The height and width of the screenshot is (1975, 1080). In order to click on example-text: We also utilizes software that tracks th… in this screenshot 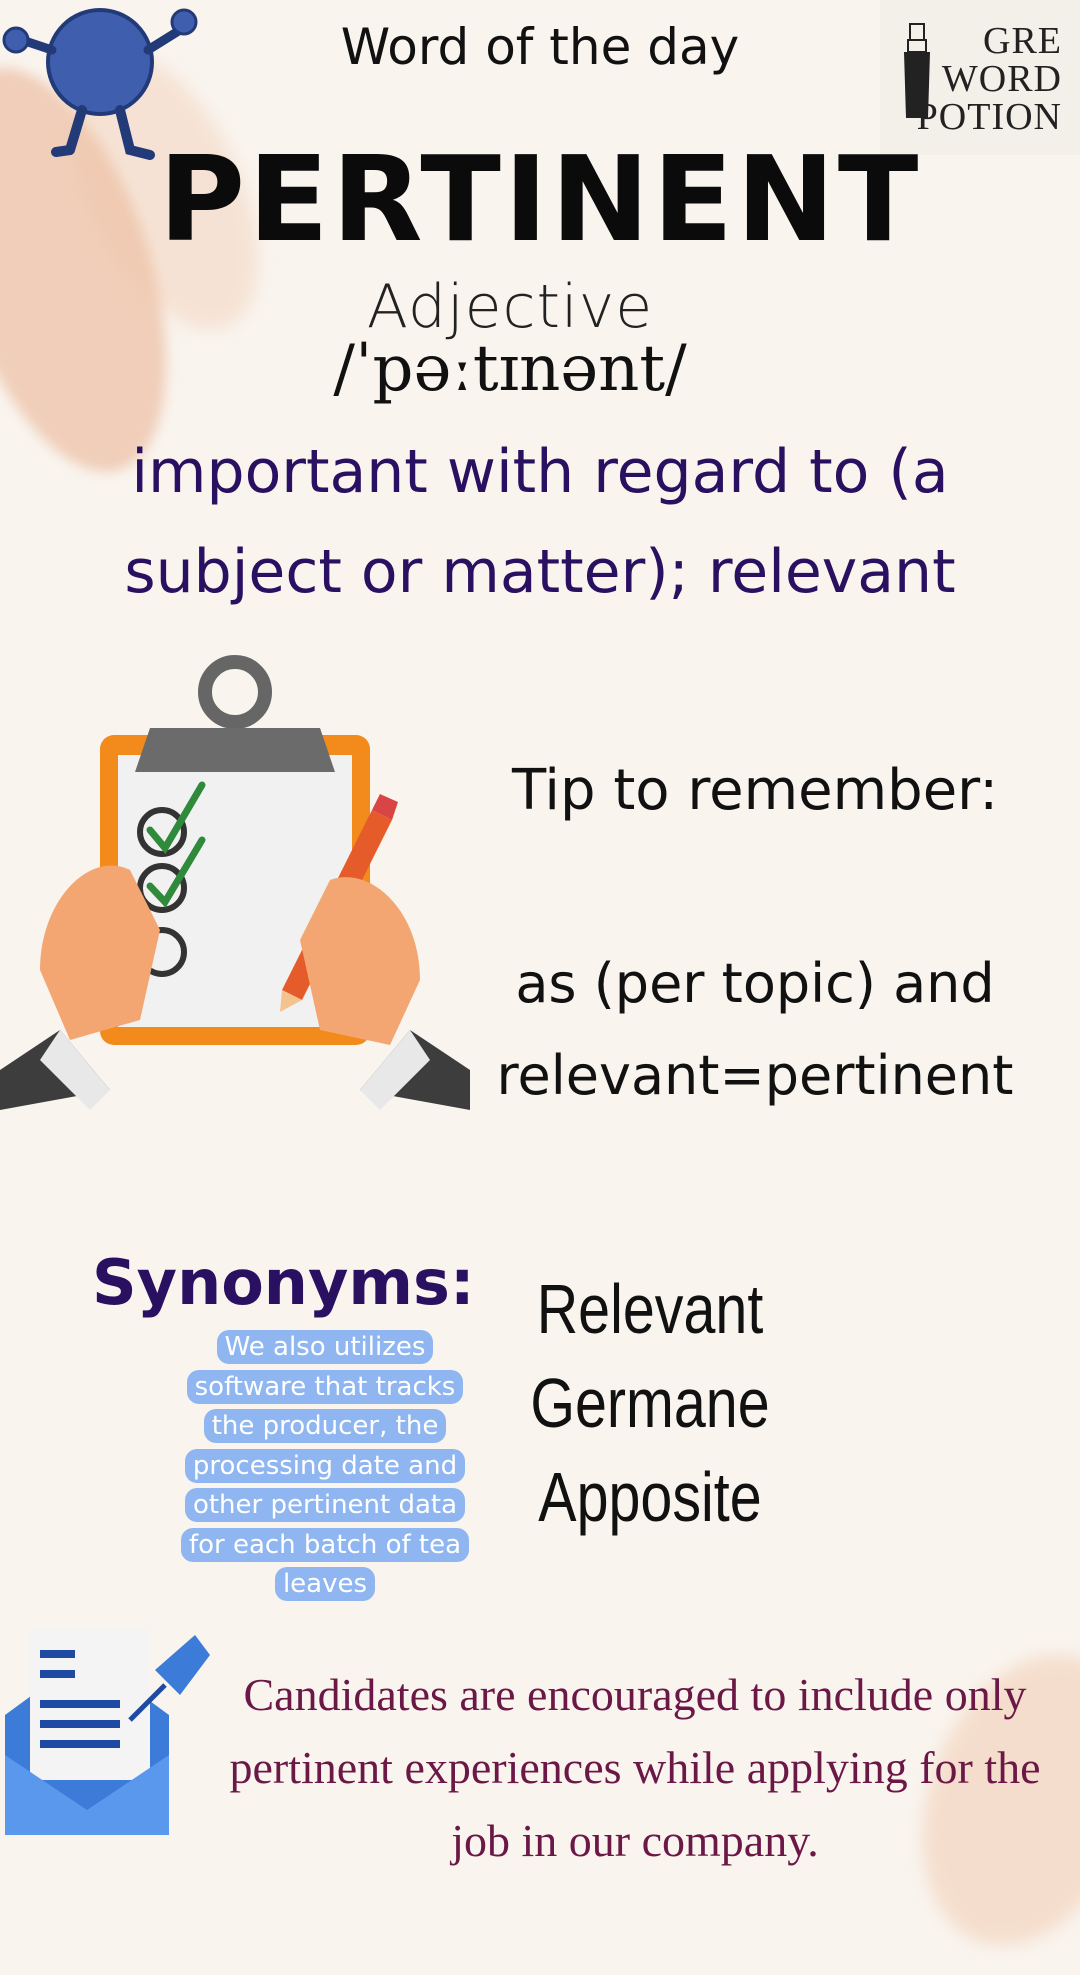, I will do `click(325, 1465)`.